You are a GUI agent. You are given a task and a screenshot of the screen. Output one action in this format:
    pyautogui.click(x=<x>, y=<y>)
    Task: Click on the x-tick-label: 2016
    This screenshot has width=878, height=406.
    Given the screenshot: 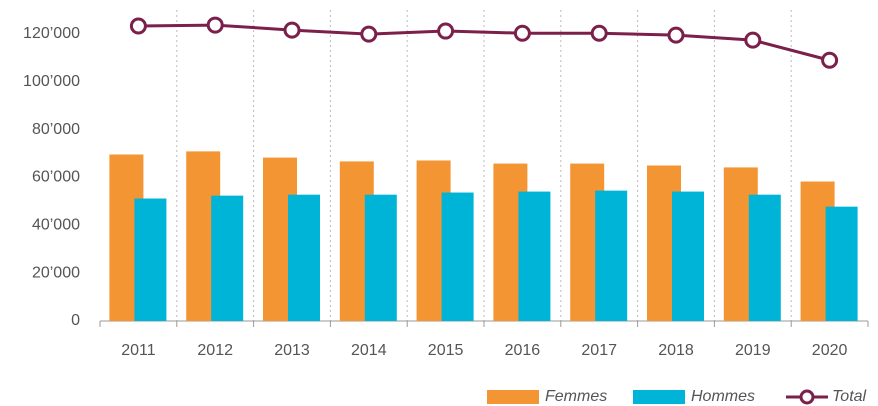 What is the action you would take?
    pyautogui.click(x=523, y=350)
    